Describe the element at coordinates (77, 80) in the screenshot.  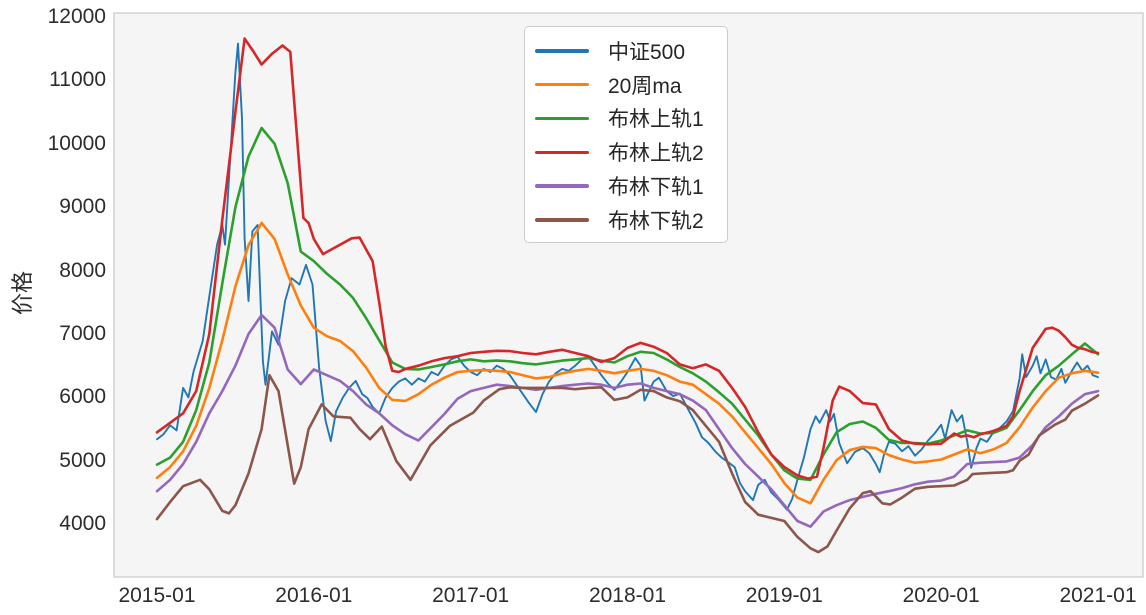
I see `y-tick-11000: 11000` at that location.